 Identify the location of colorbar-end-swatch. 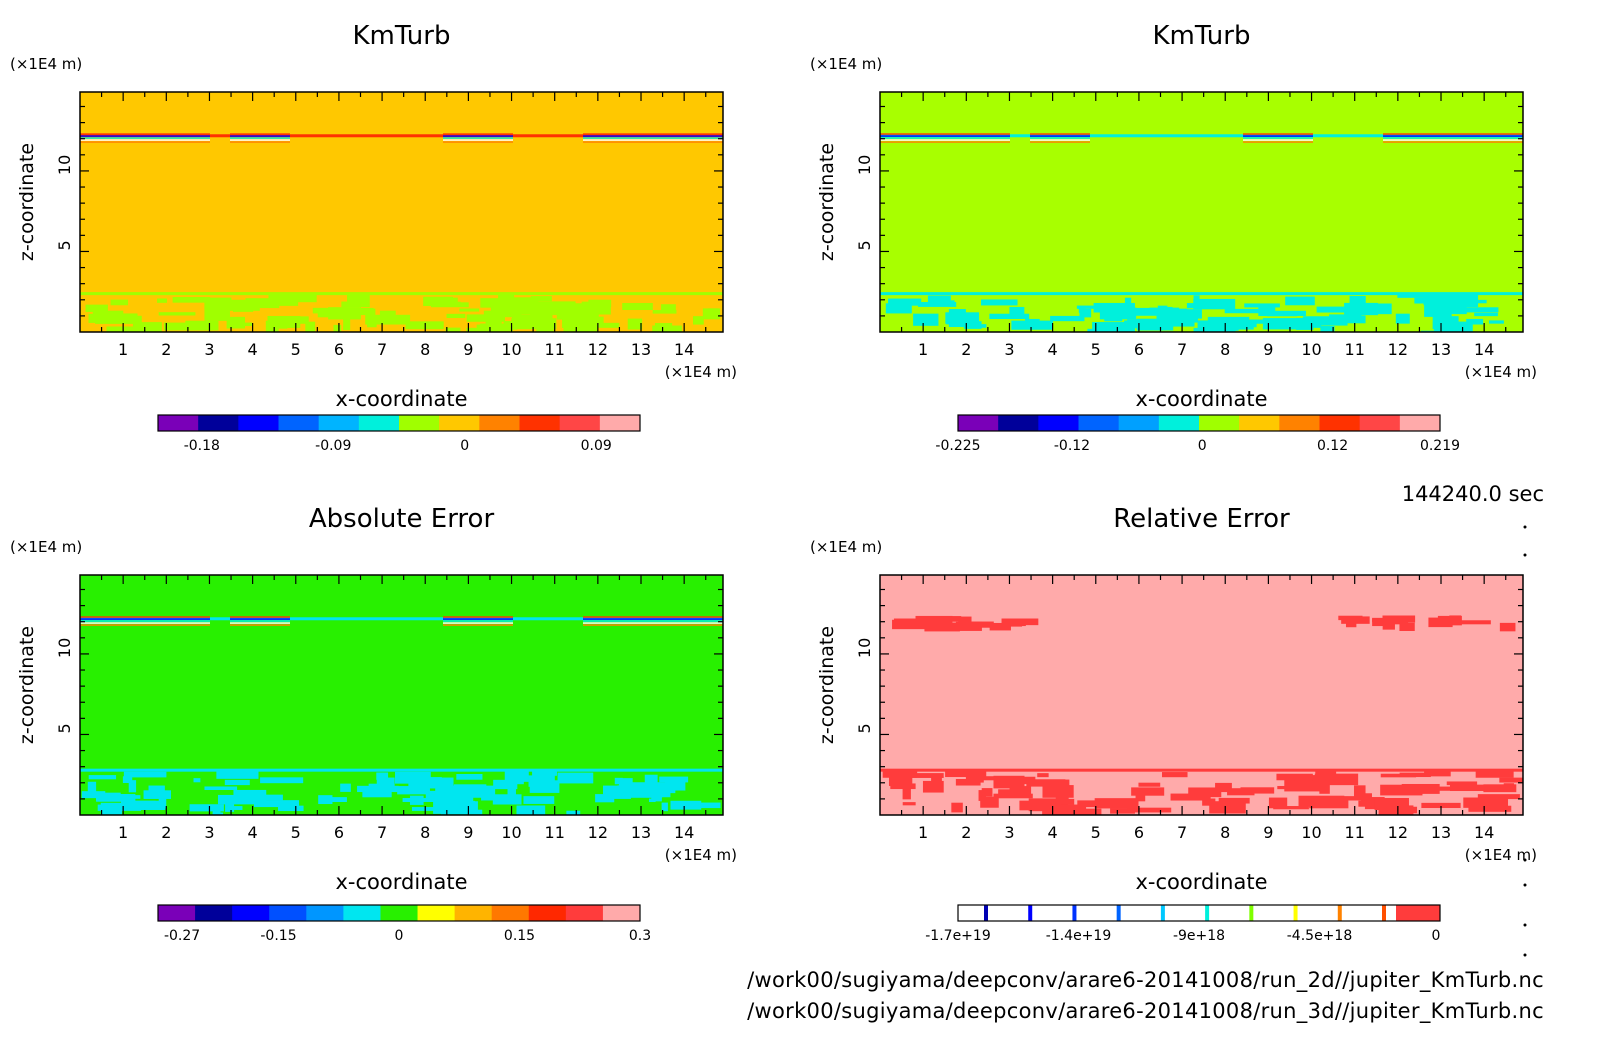
(1418, 913).